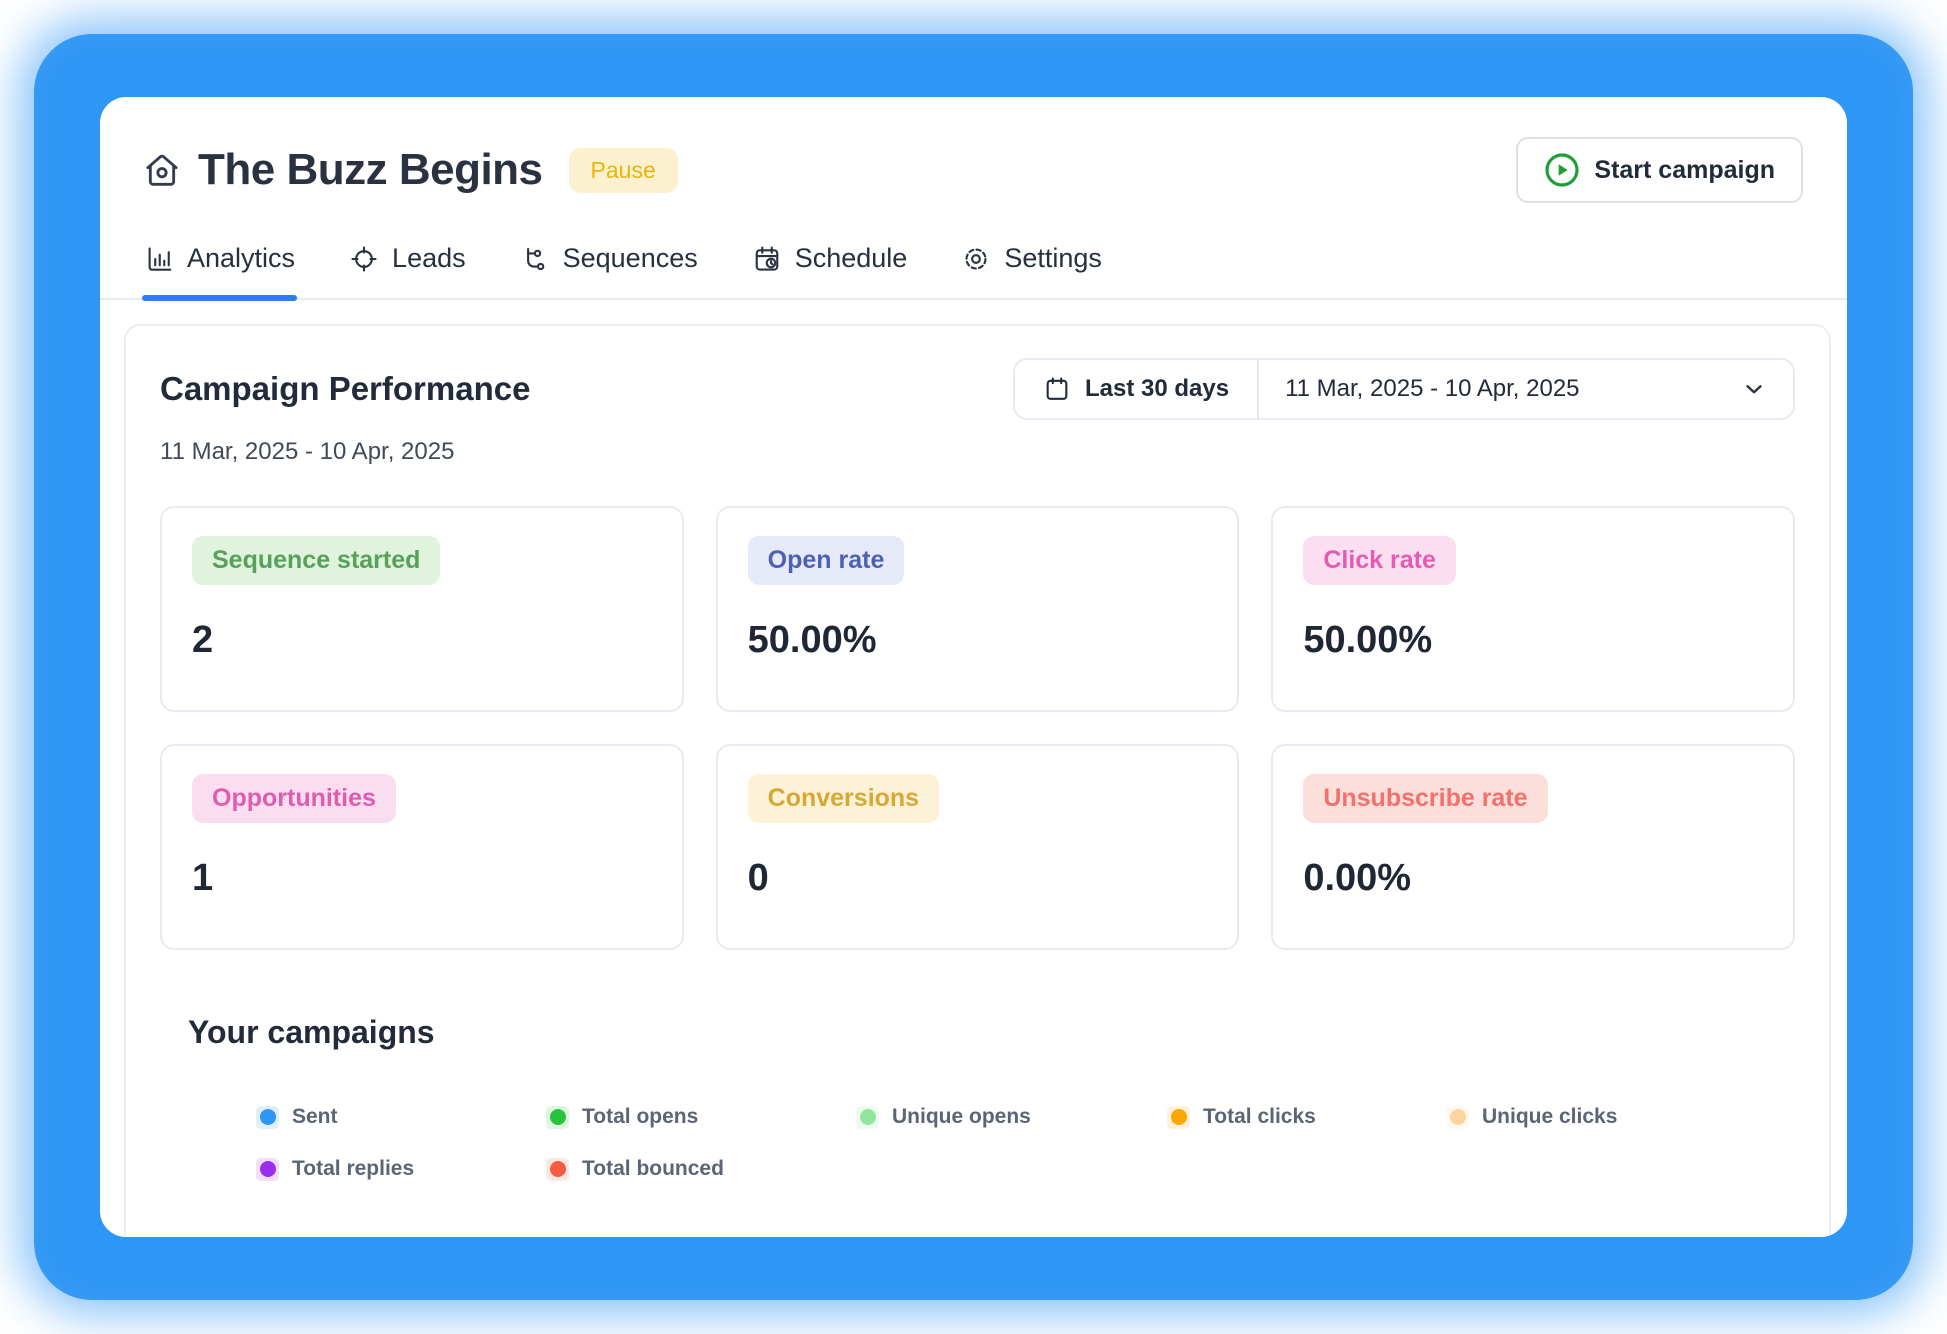 The width and height of the screenshot is (1947, 1334). I want to click on legend-item-total-bounced: Total bounced, so click(701, 1169).